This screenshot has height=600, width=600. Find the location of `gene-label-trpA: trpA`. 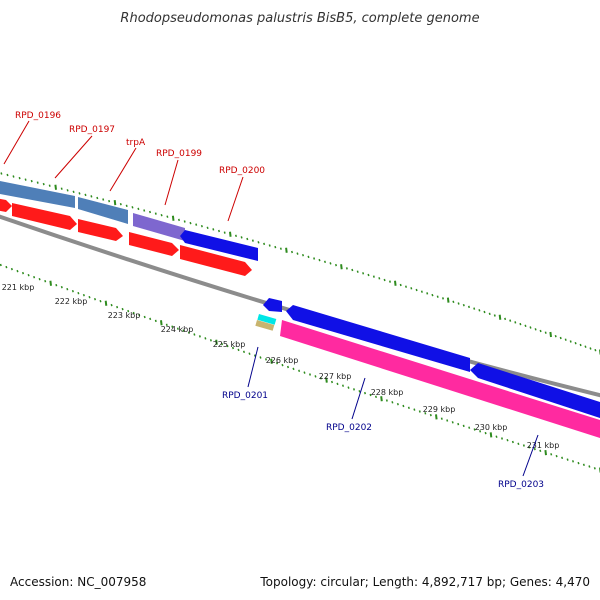

gene-label-trpA: trpA is located at coordinates (136, 143).